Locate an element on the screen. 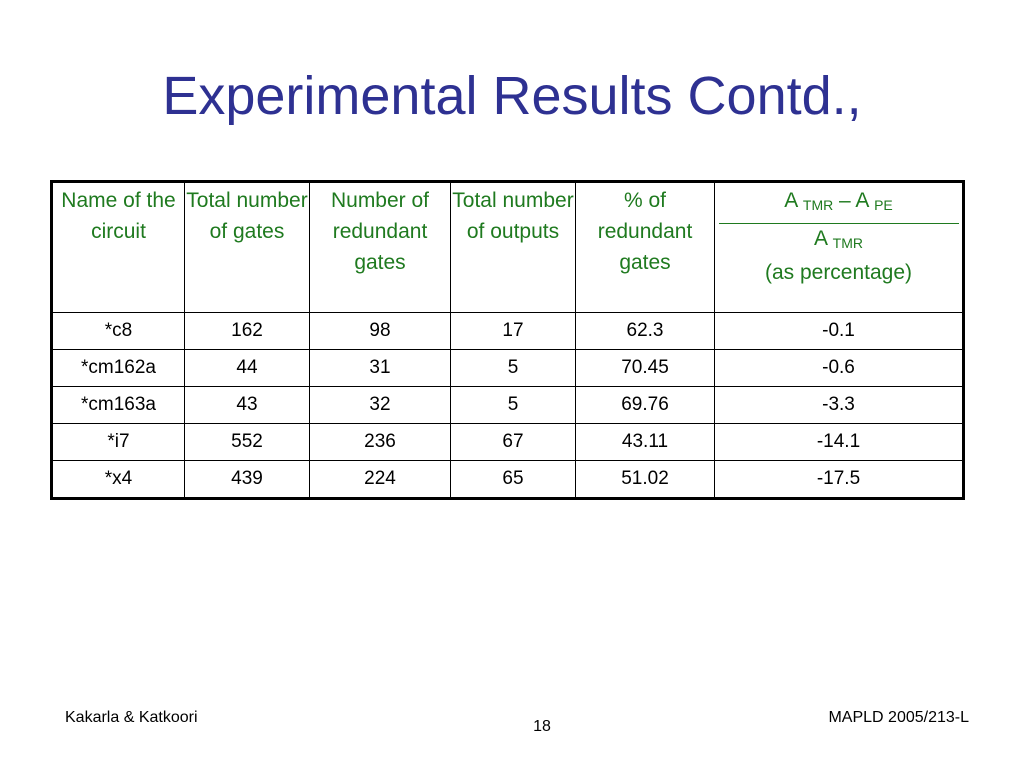 This screenshot has width=1024, height=768. table-row: *cm162a 44 31 5 70.45 -0.6 is located at coordinates (507, 368).